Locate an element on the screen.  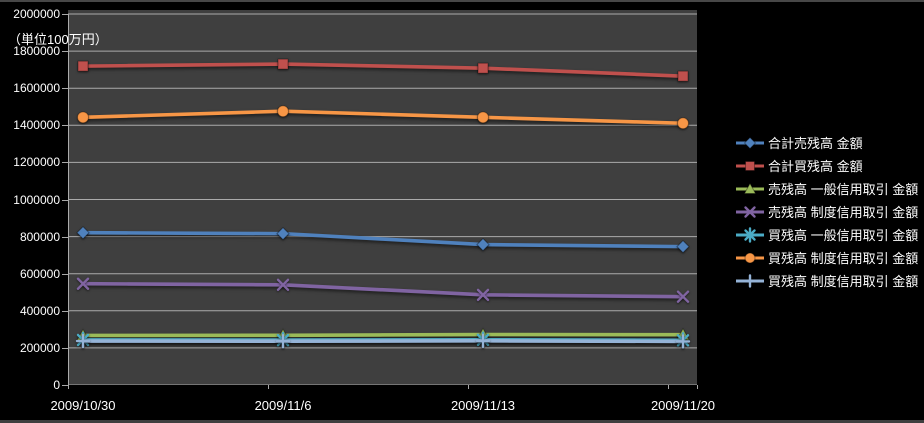
legend-item-4: 買残高 一般信用取引 金額 is located at coordinates (826, 234).